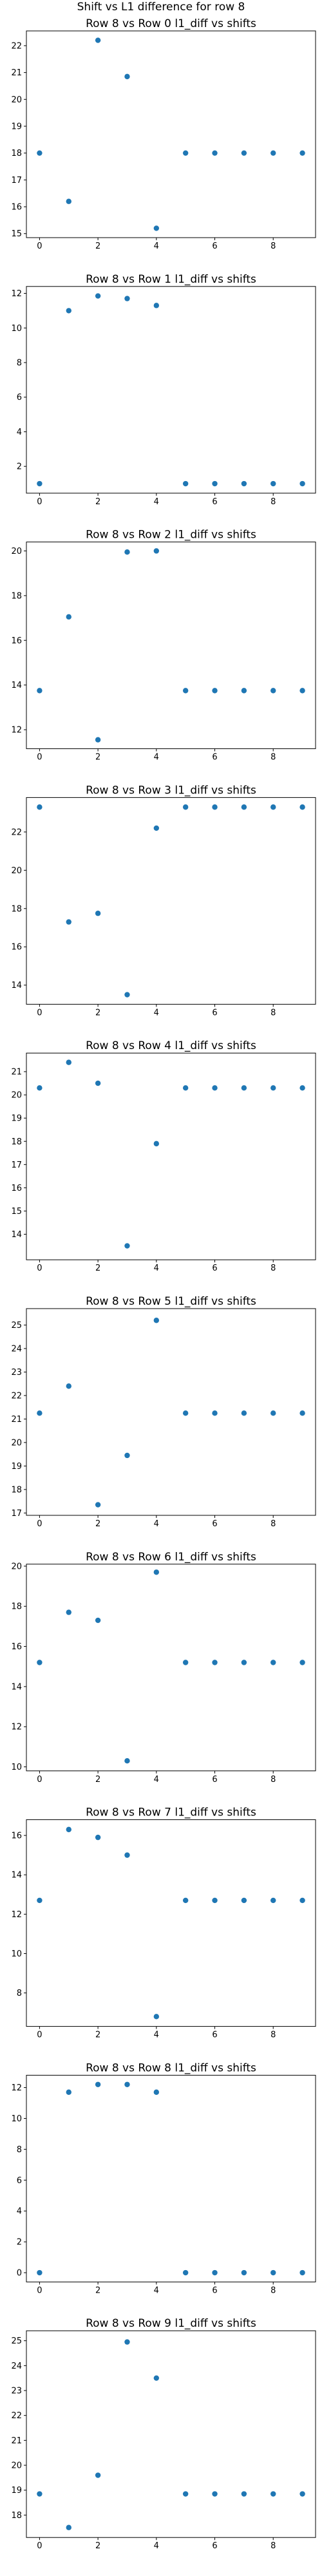 The image size is (322, 2576). What do you see at coordinates (171, 1812) in the screenshot?
I see `subplot-title: Row 8 vs Row 7 l1_diff vs shifts` at bounding box center [171, 1812].